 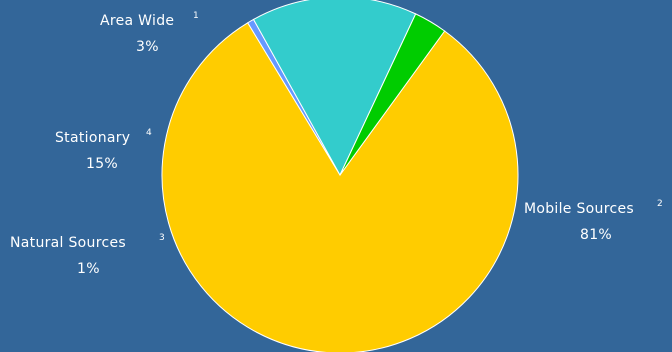 What do you see at coordinates (68, 243) in the screenshot?
I see `slice-label-natural-sources: Natural Sources` at bounding box center [68, 243].